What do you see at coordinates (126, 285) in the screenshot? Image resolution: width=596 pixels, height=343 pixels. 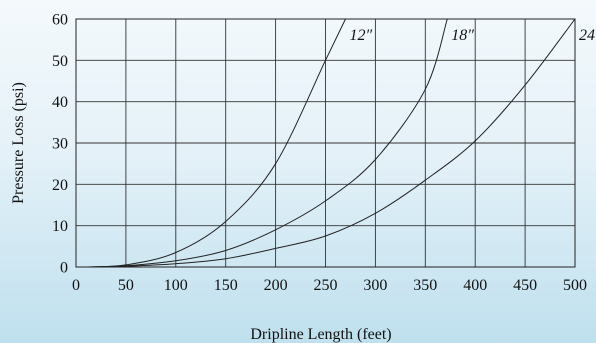 I see `x-tick-label: 50` at bounding box center [126, 285].